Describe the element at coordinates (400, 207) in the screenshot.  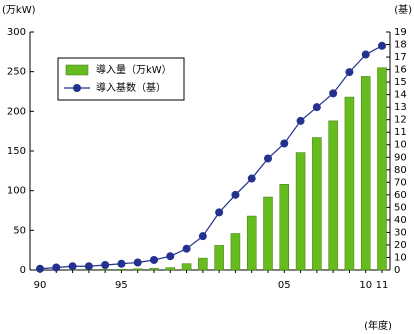
I see `y2-tick-label: 50` at that location.